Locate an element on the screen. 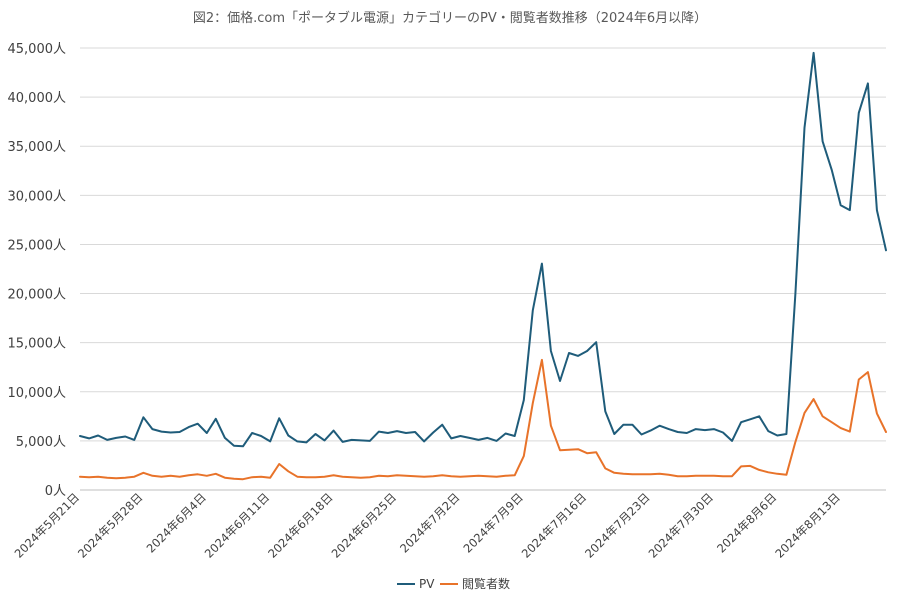 The height and width of the screenshot is (600, 900). y-tick-label: 25,000人 is located at coordinates (37, 245).